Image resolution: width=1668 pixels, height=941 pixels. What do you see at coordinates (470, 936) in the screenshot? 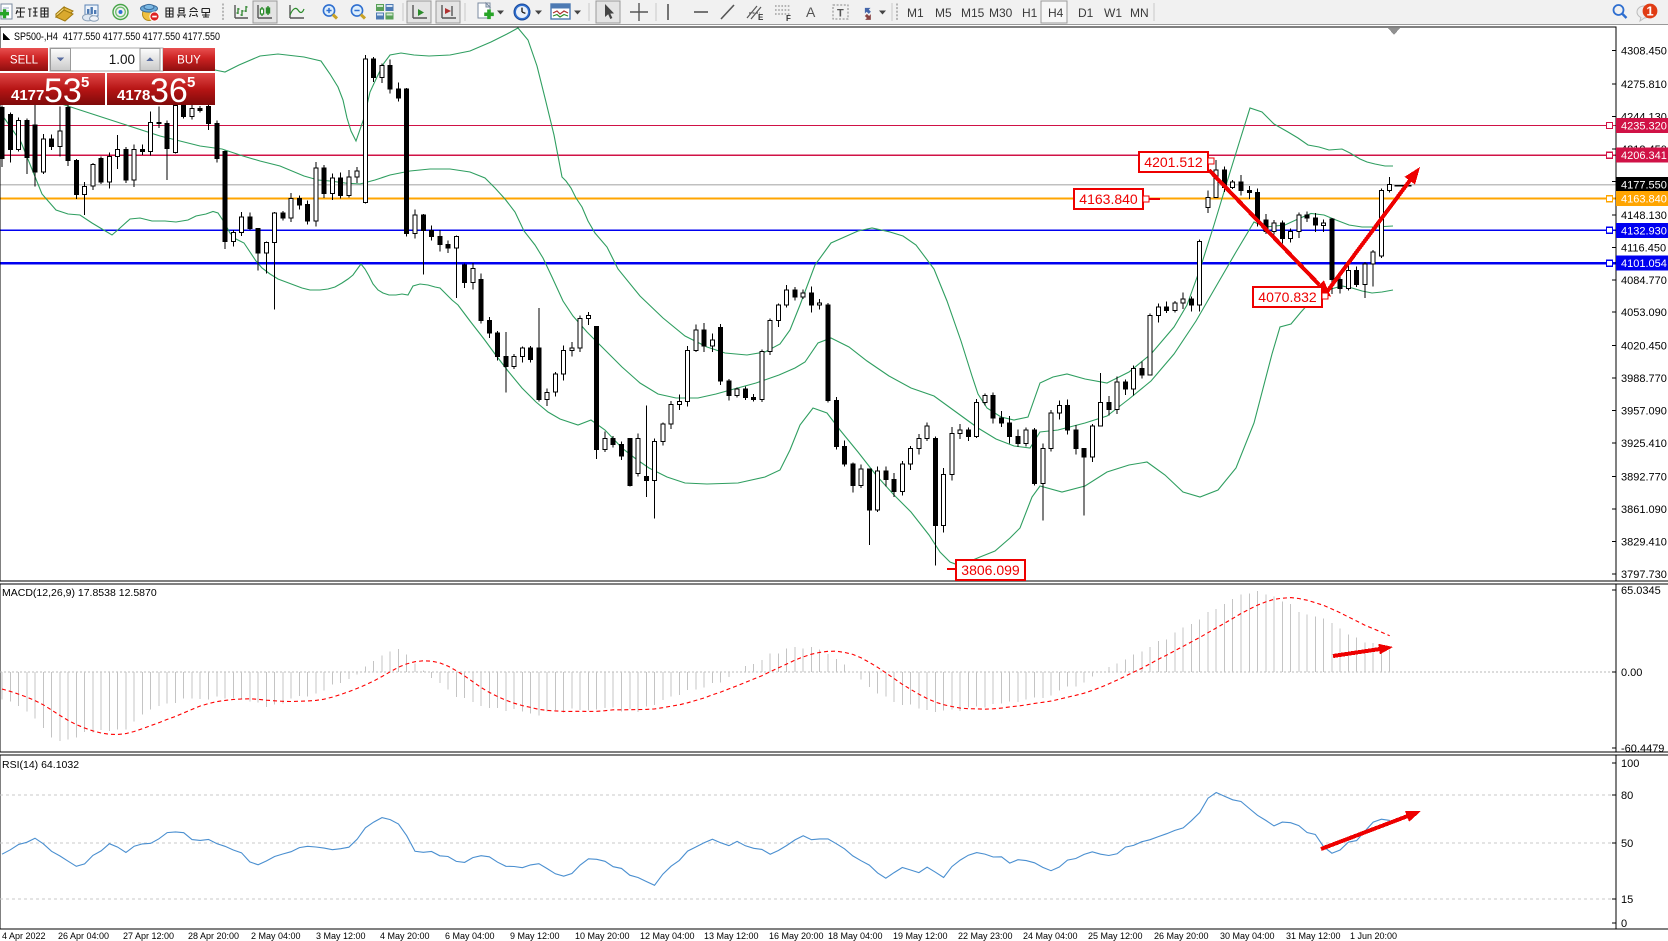
I see `svg-text: 6 May 04:00` at bounding box center [470, 936].